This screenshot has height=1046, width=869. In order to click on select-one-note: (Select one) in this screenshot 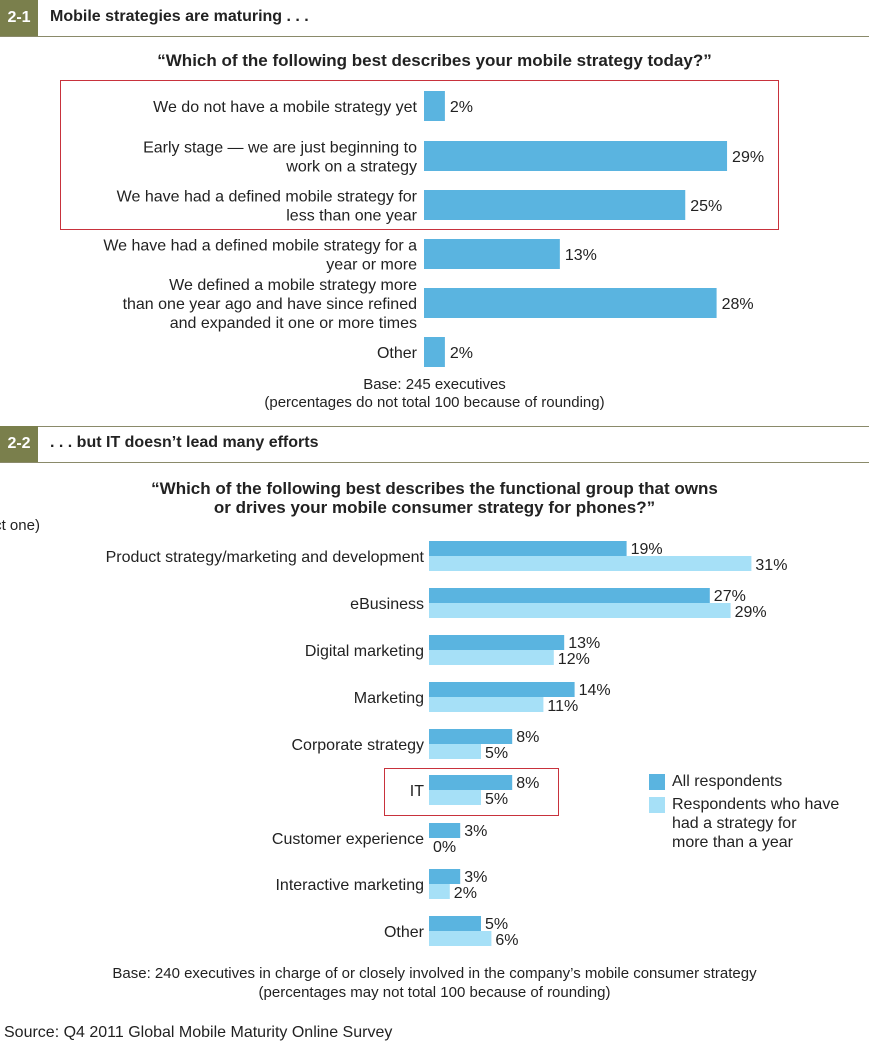, I will do `click(20, 525)`.